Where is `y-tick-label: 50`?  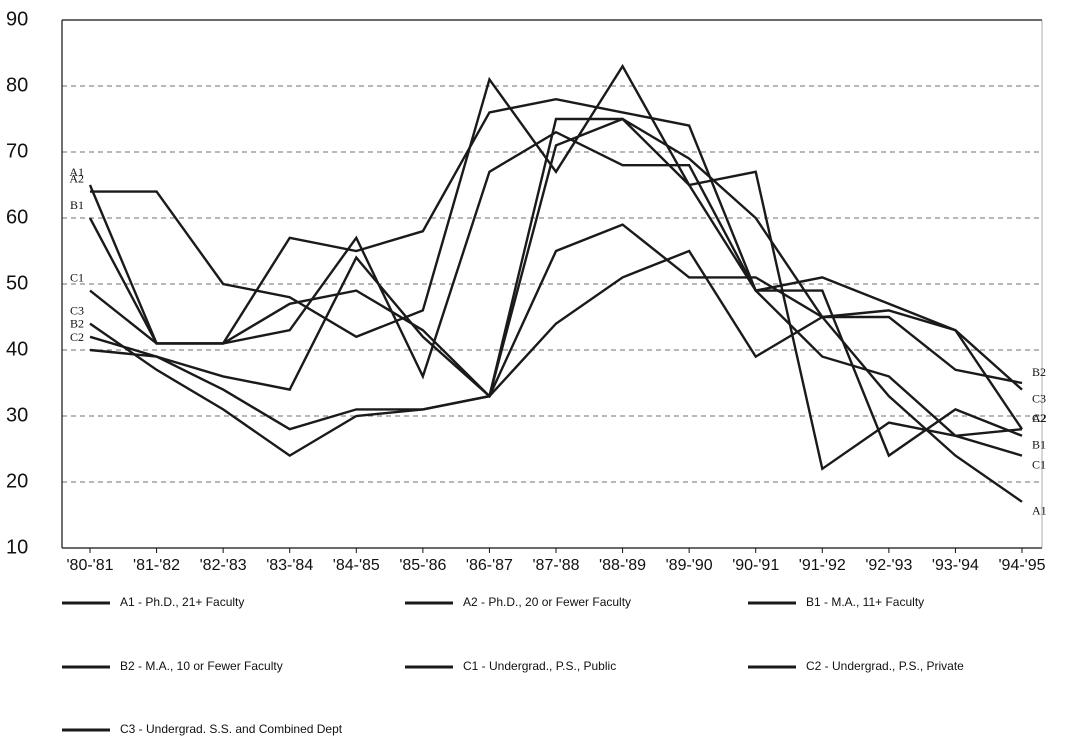
y-tick-label: 50 is located at coordinates (17, 283).